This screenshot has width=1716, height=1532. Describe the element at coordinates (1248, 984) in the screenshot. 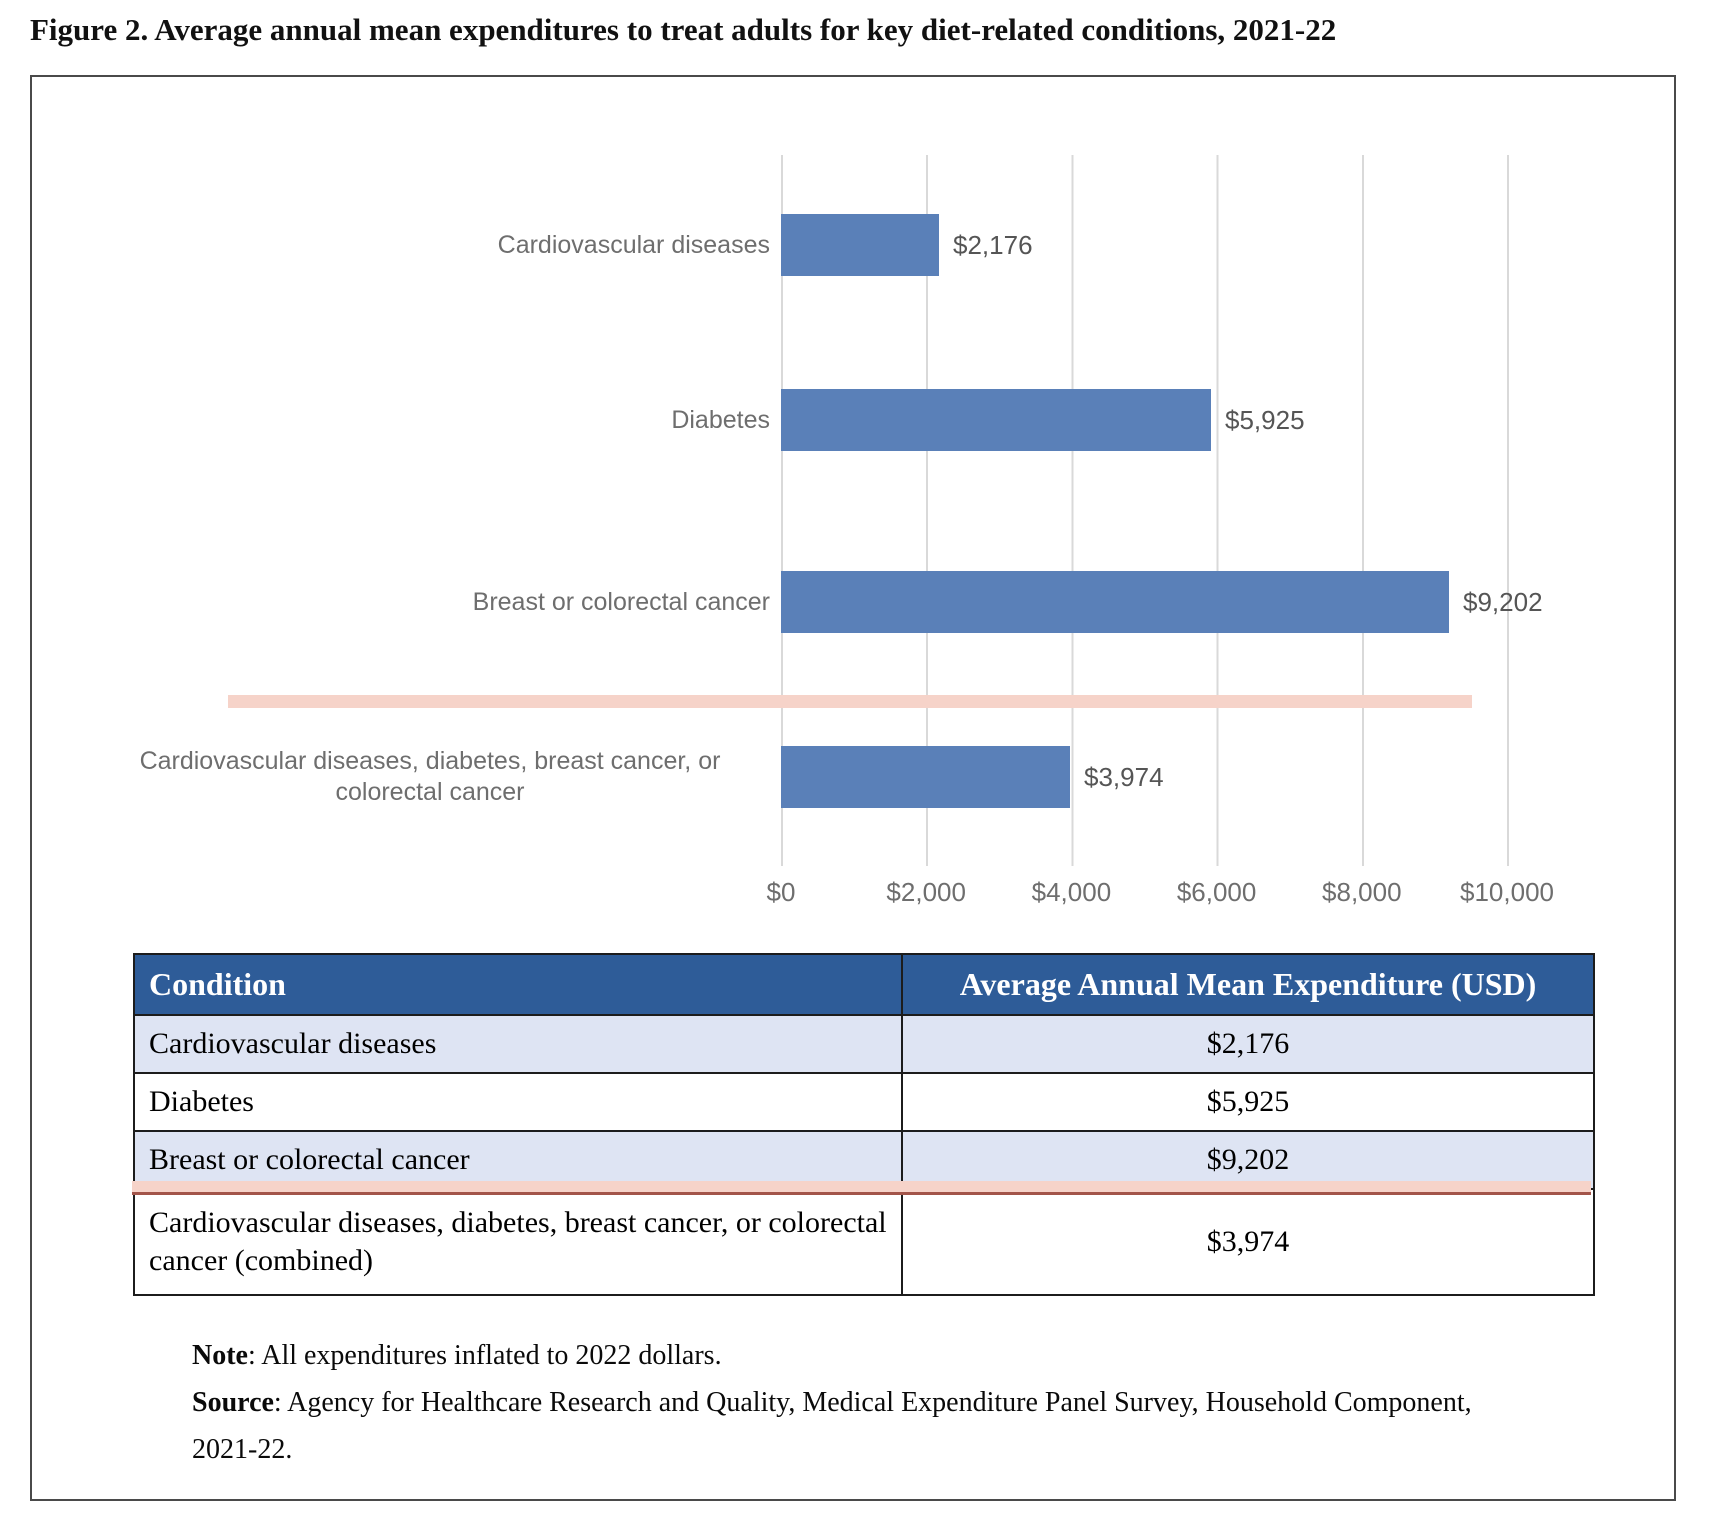

I see `table-header-expenditure: Average Annual Mean Expenditure (USD)` at that location.